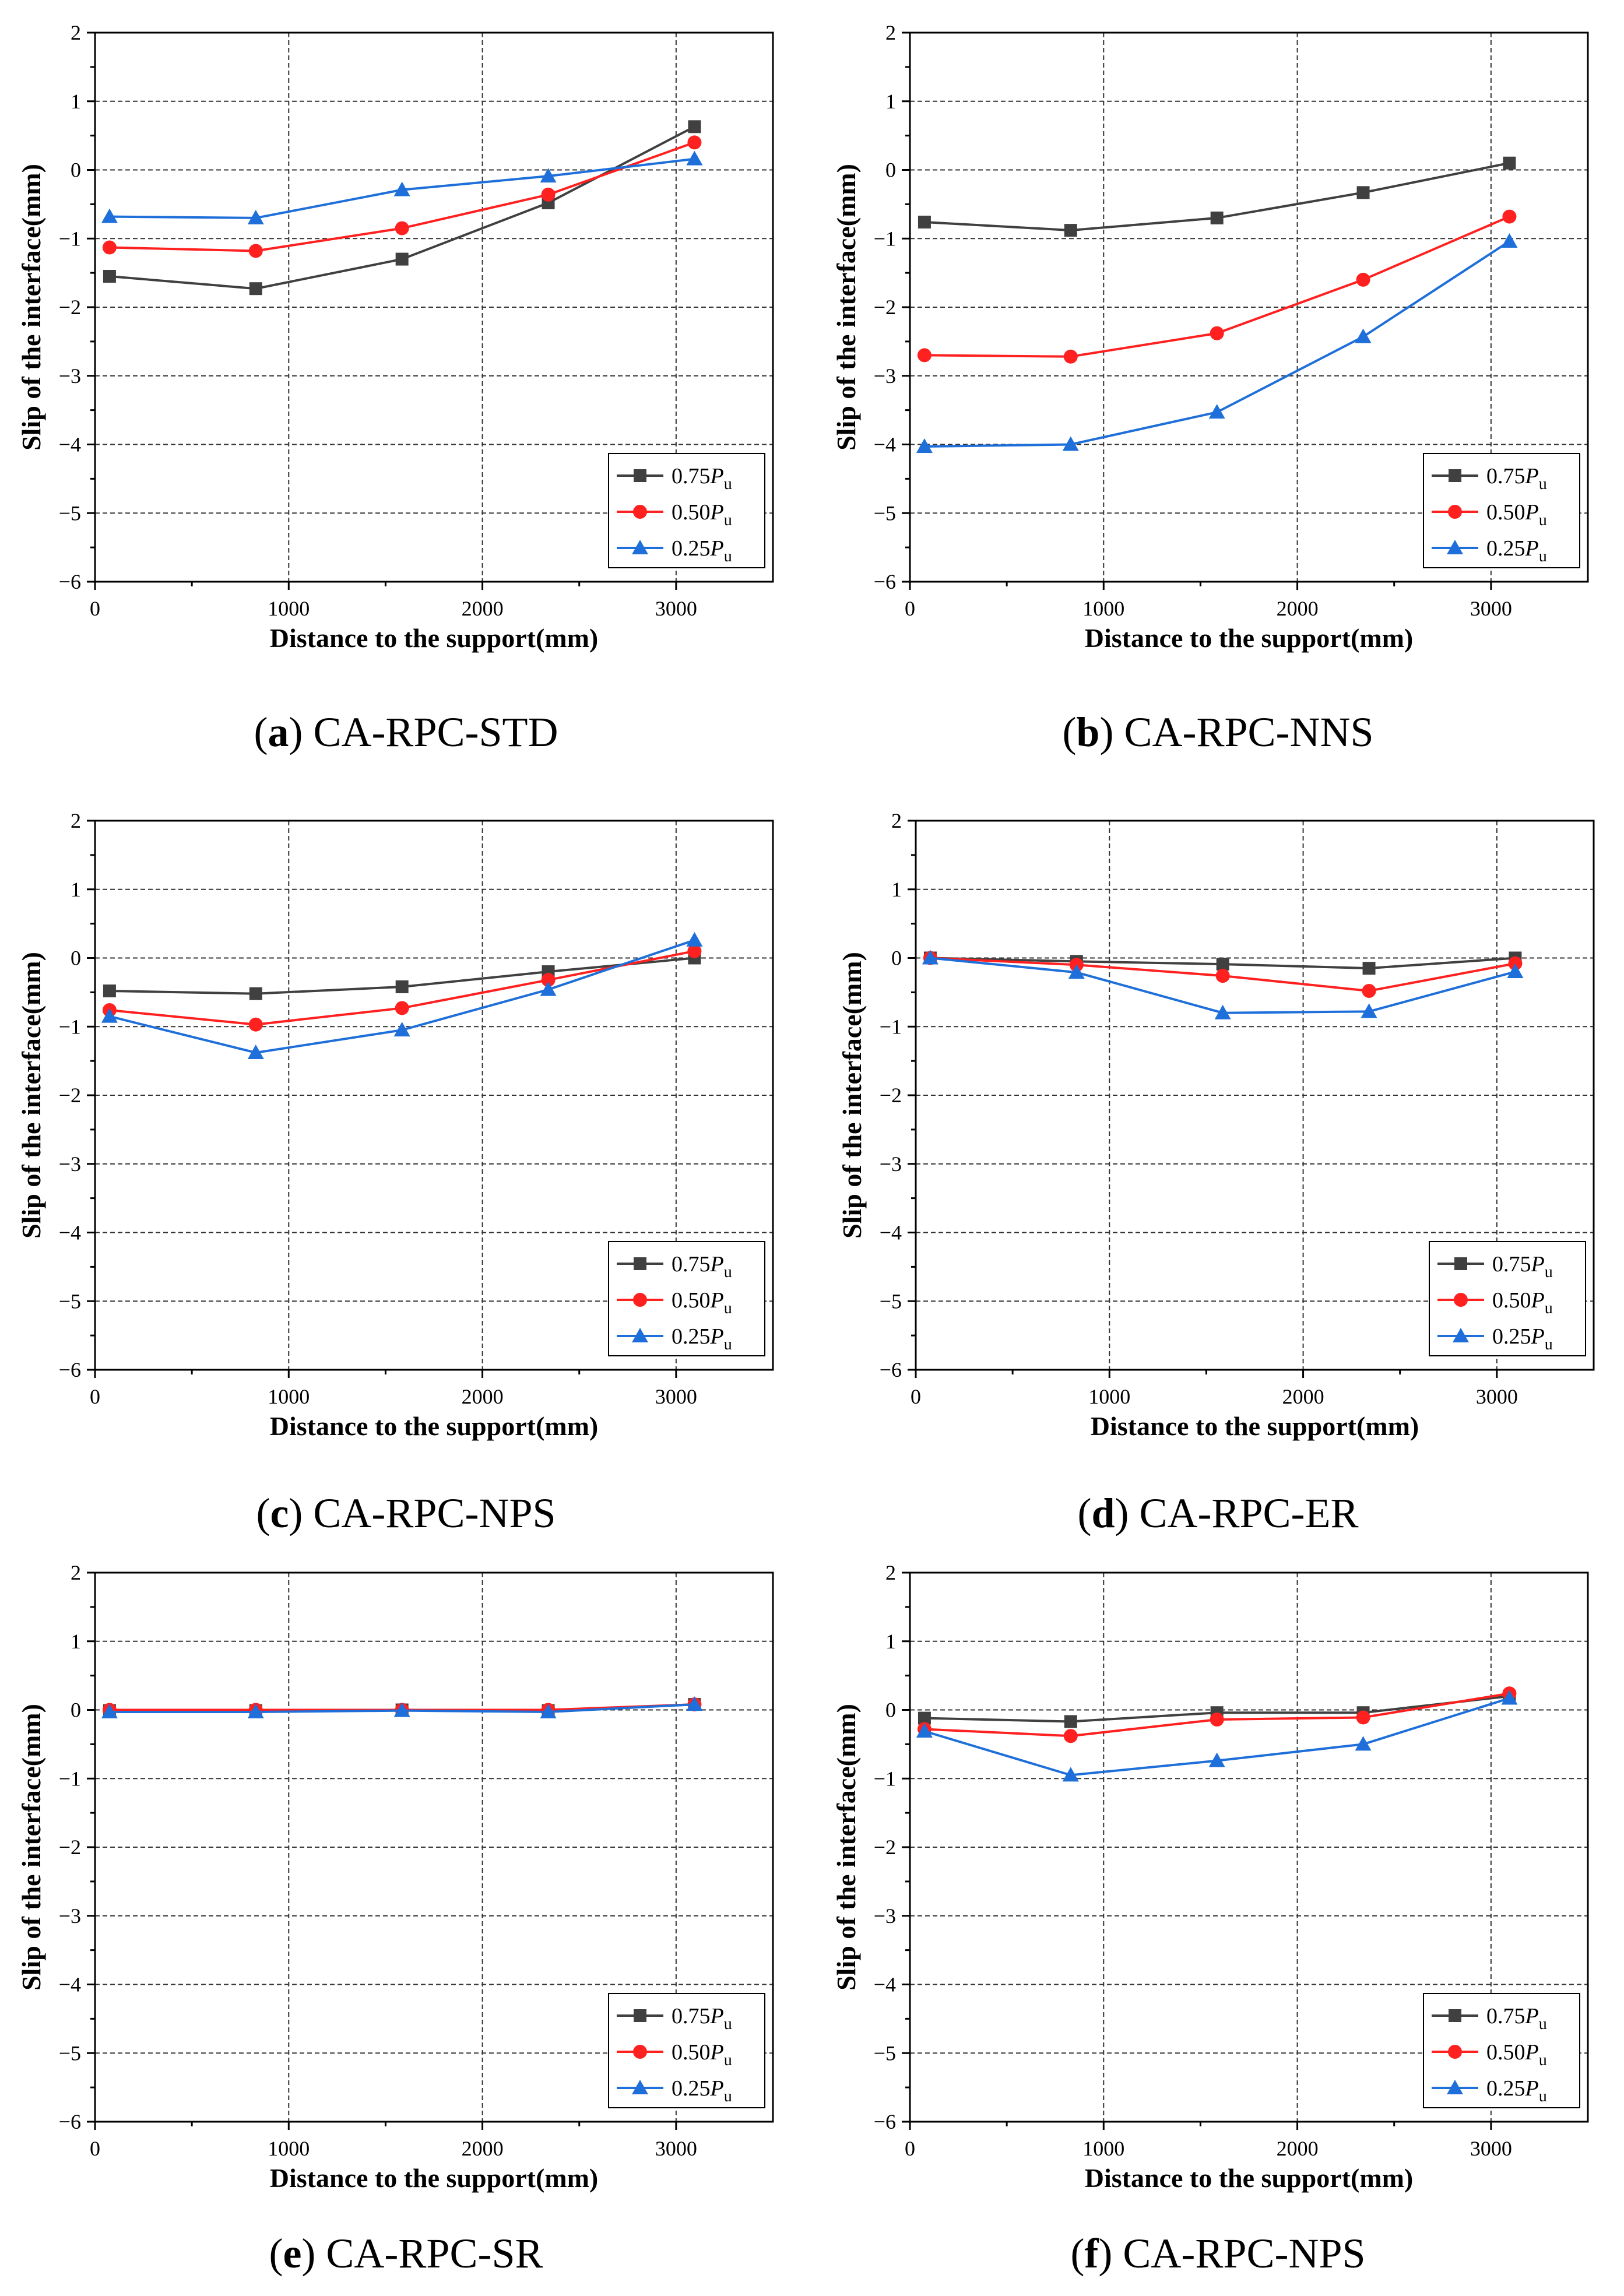  I want to click on panel-caption: (a) CA-RPC-STD, so click(406, 732).